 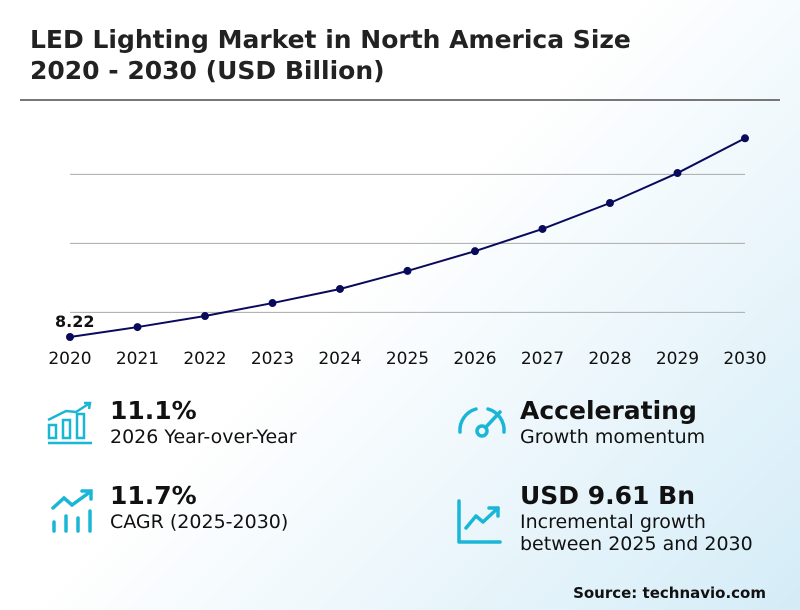 I want to click on stat-label: Incremental growth, so click(x=613, y=522).